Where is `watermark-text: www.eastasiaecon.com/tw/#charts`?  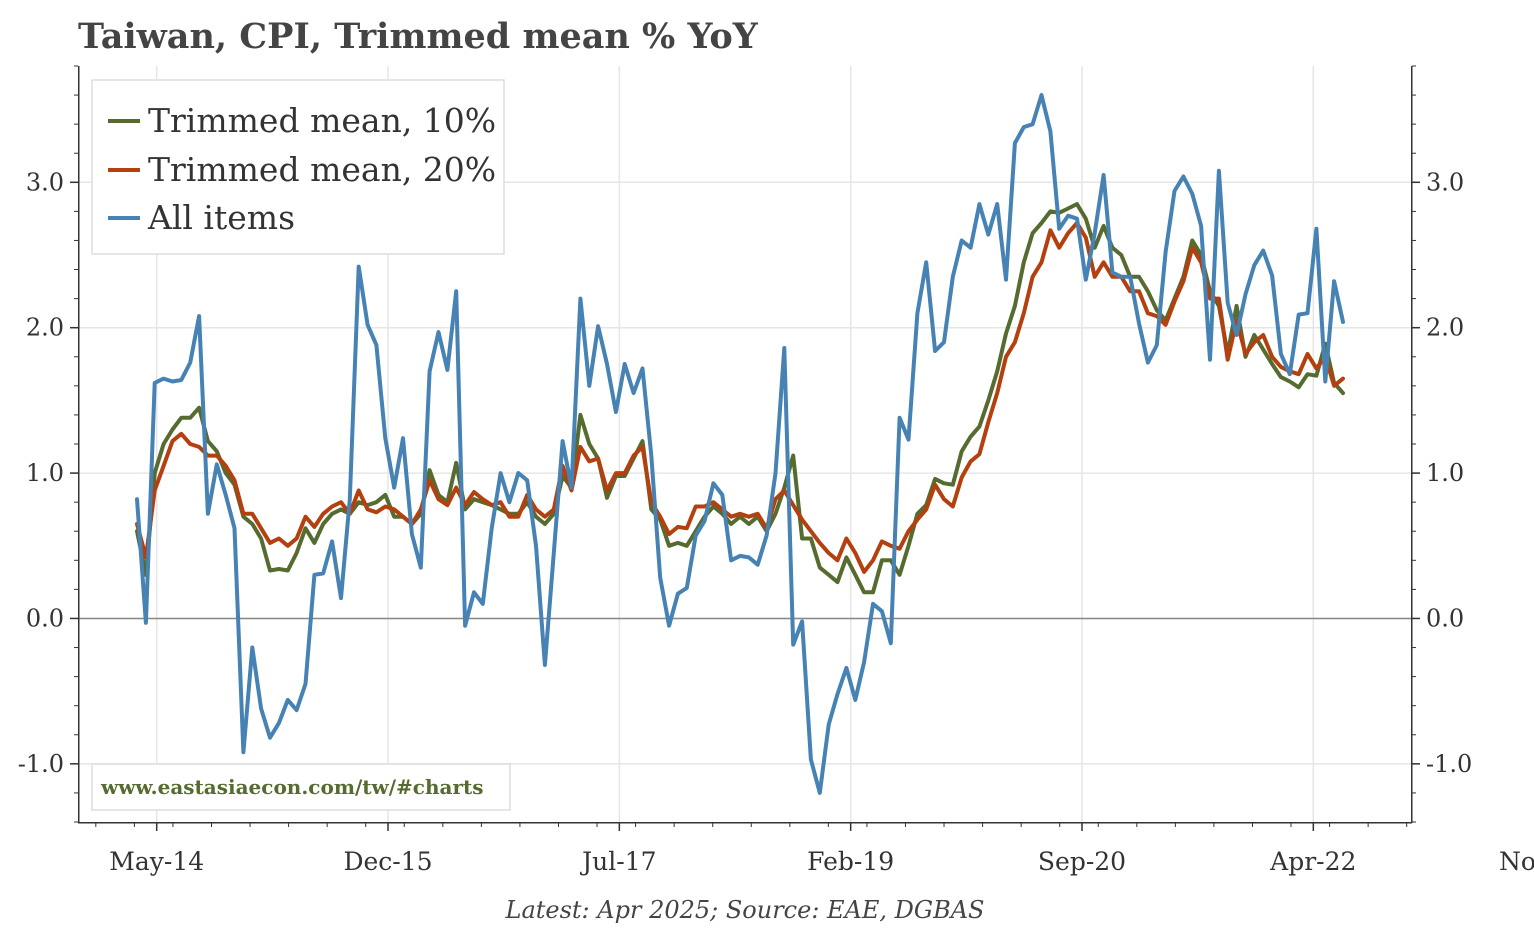 watermark-text: www.eastasiaecon.com/tw/#charts is located at coordinates (292, 787).